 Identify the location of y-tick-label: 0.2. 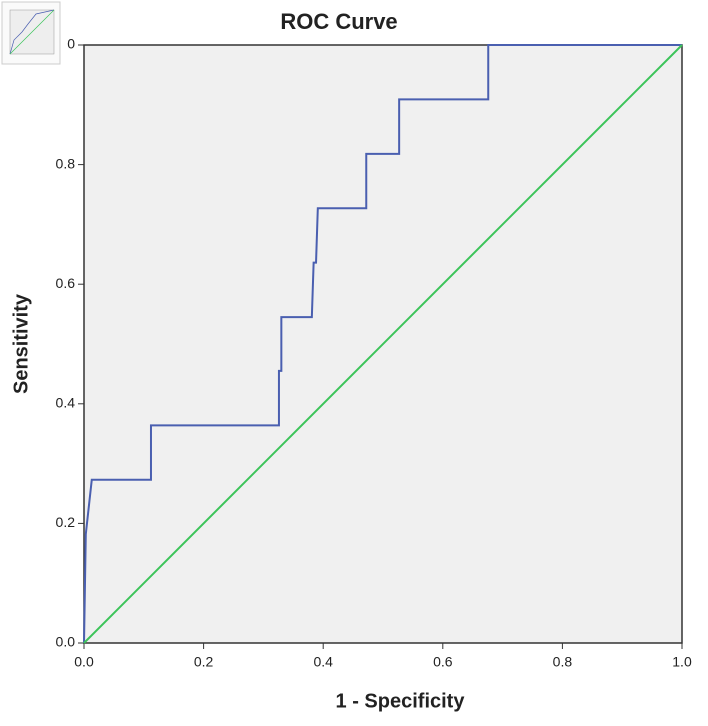
(66, 522).